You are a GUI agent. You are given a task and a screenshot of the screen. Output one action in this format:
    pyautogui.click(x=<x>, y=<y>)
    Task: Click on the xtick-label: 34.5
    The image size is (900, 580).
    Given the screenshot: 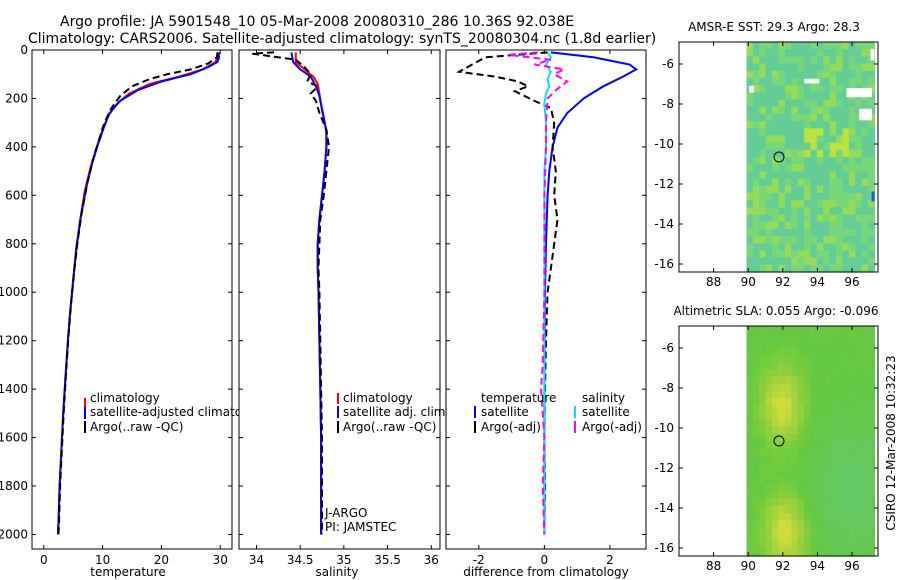 What is the action you would take?
    pyautogui.click(x=300, y=560)
    